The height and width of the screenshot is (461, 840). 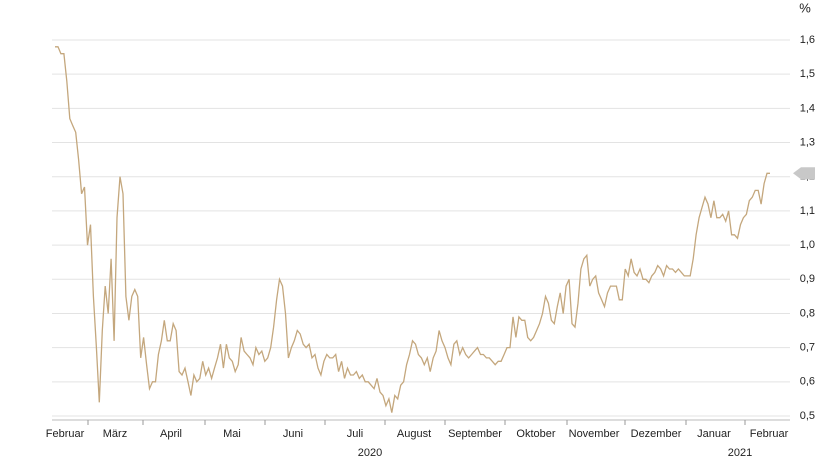 What do you see at coordinates (804, 173) in the screenshot?
I see `last-value-tag` at bounding box center [804, 173].